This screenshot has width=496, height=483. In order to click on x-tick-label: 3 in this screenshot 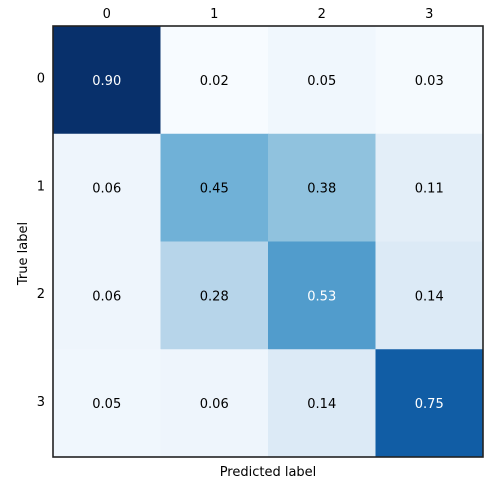, I will do `click(429, 14)`.